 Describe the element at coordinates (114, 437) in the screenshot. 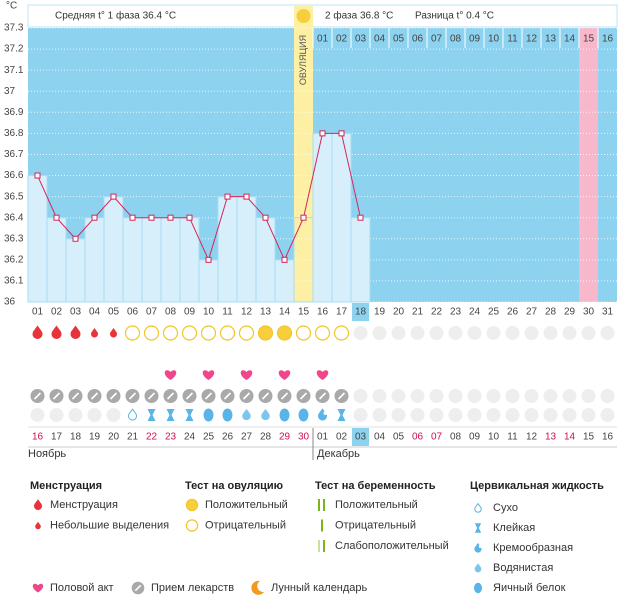

I see `date-label: 20` at that location.